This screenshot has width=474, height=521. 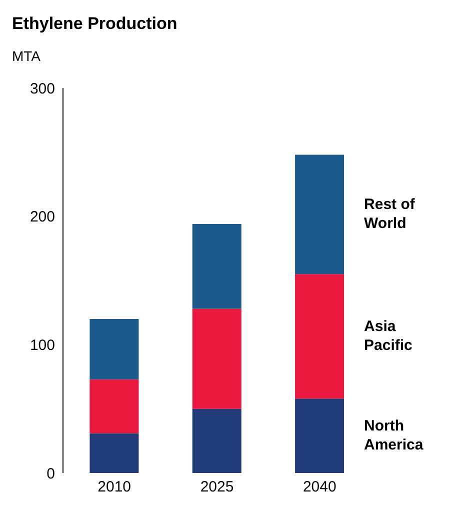 I want to click on y-tick-label: 0, so click(x=50, y=473).